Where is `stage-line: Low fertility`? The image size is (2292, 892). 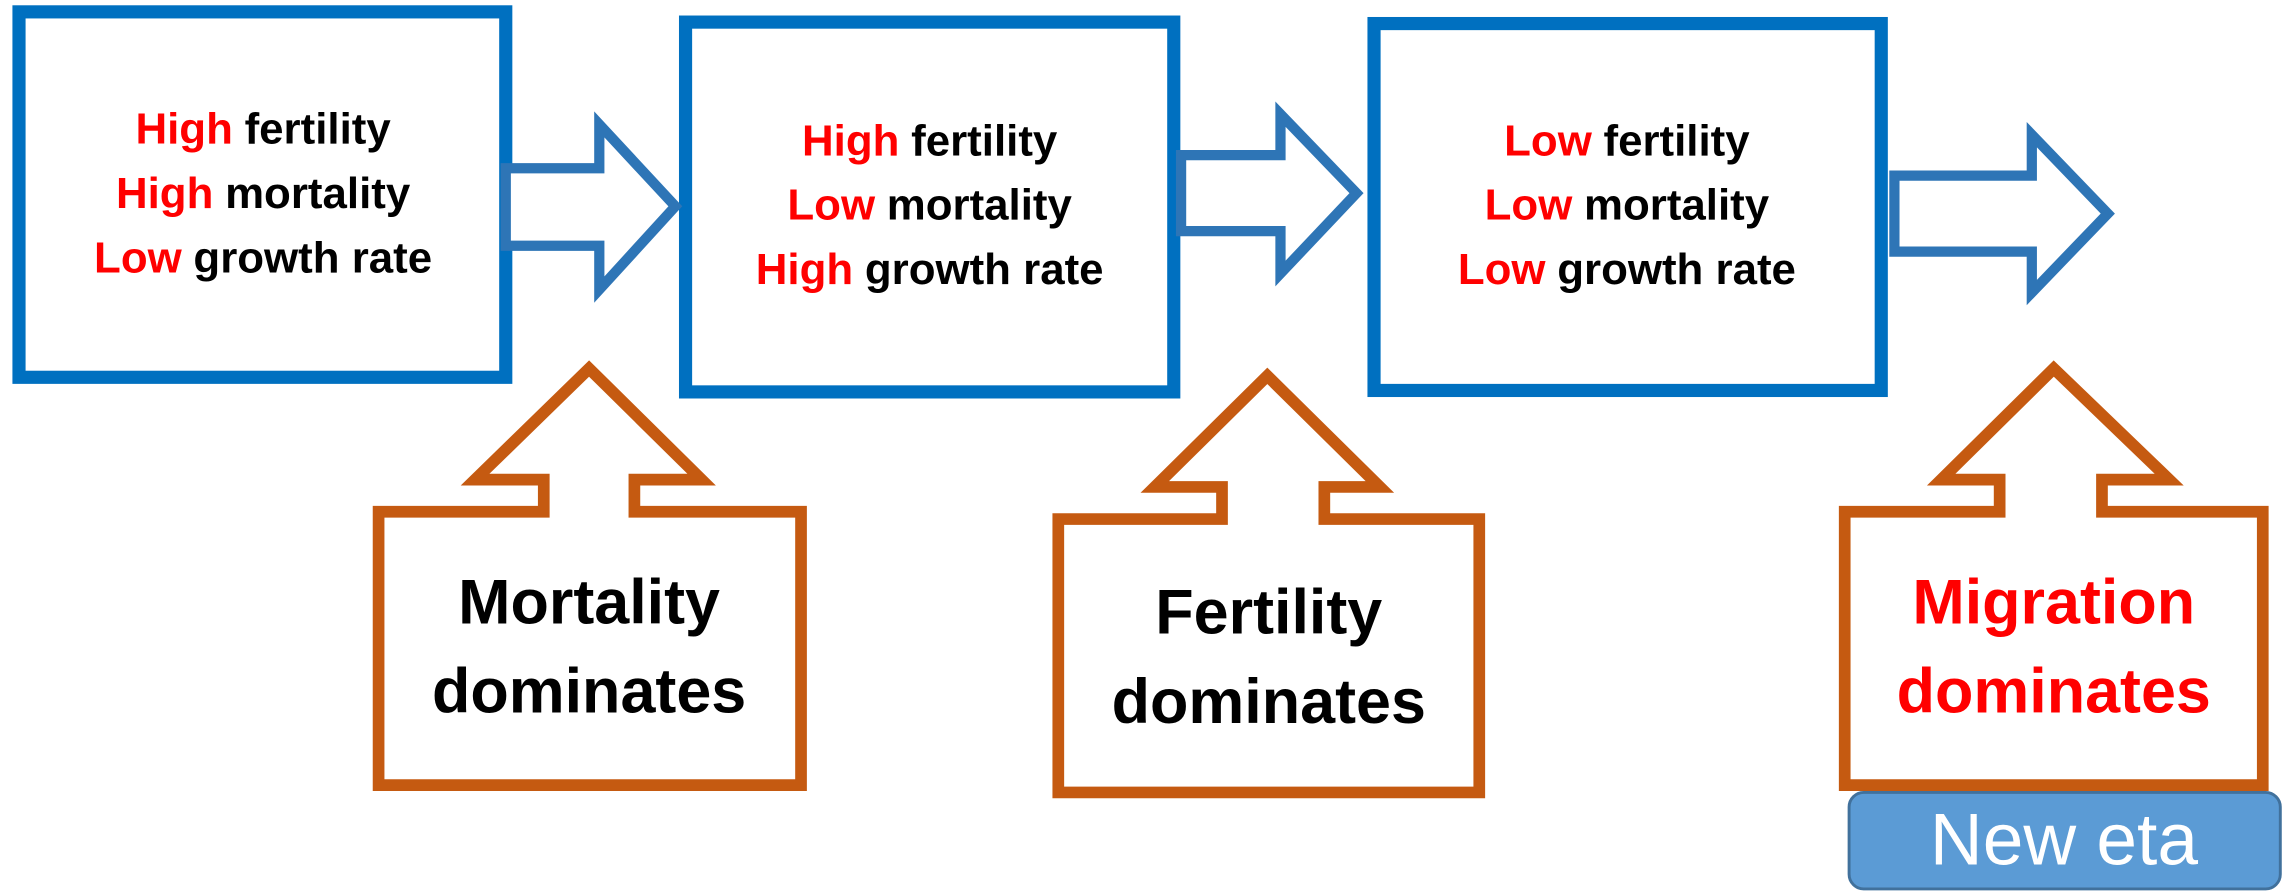
stage-line: Low fertility is located at coordinates (1627, 140).